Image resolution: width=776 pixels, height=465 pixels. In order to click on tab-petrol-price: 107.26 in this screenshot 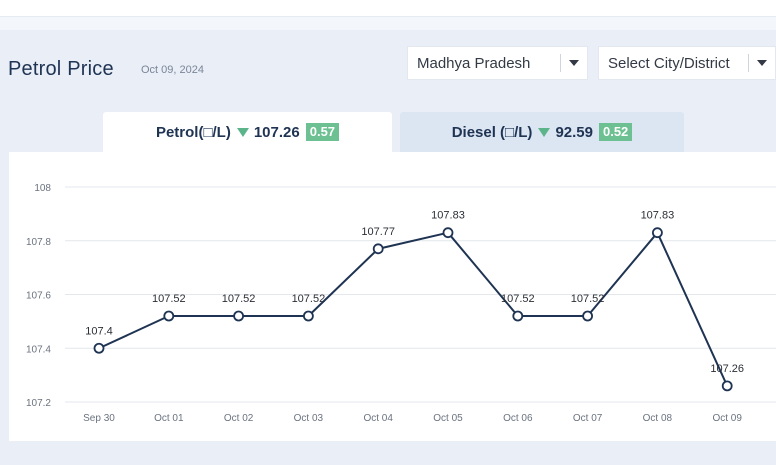, I will do `click(276, 132)`.